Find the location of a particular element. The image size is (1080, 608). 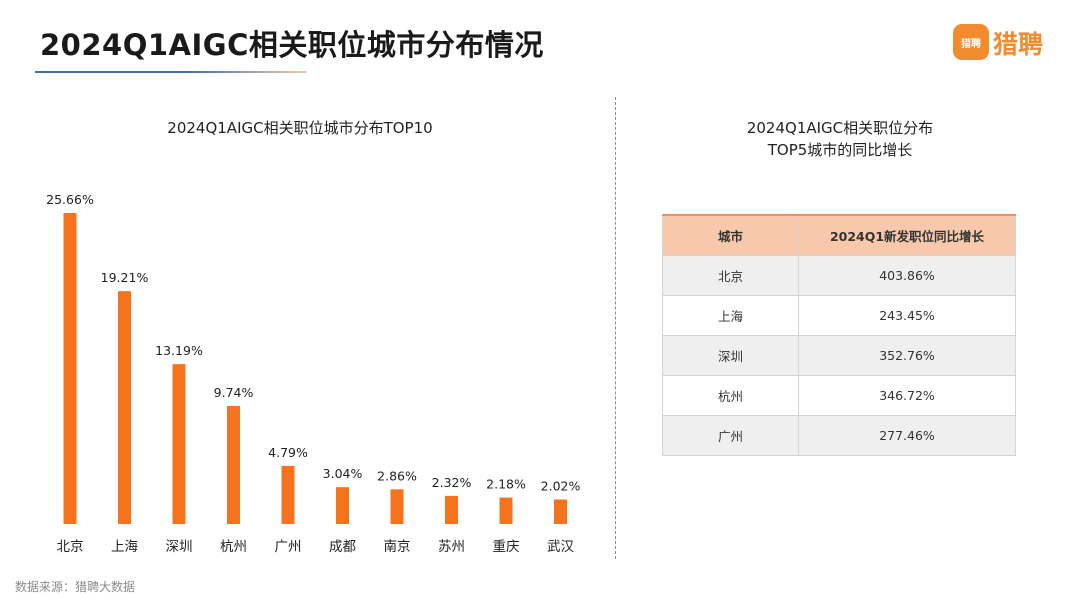

bar-上海 is located at coordinates (124, 407).